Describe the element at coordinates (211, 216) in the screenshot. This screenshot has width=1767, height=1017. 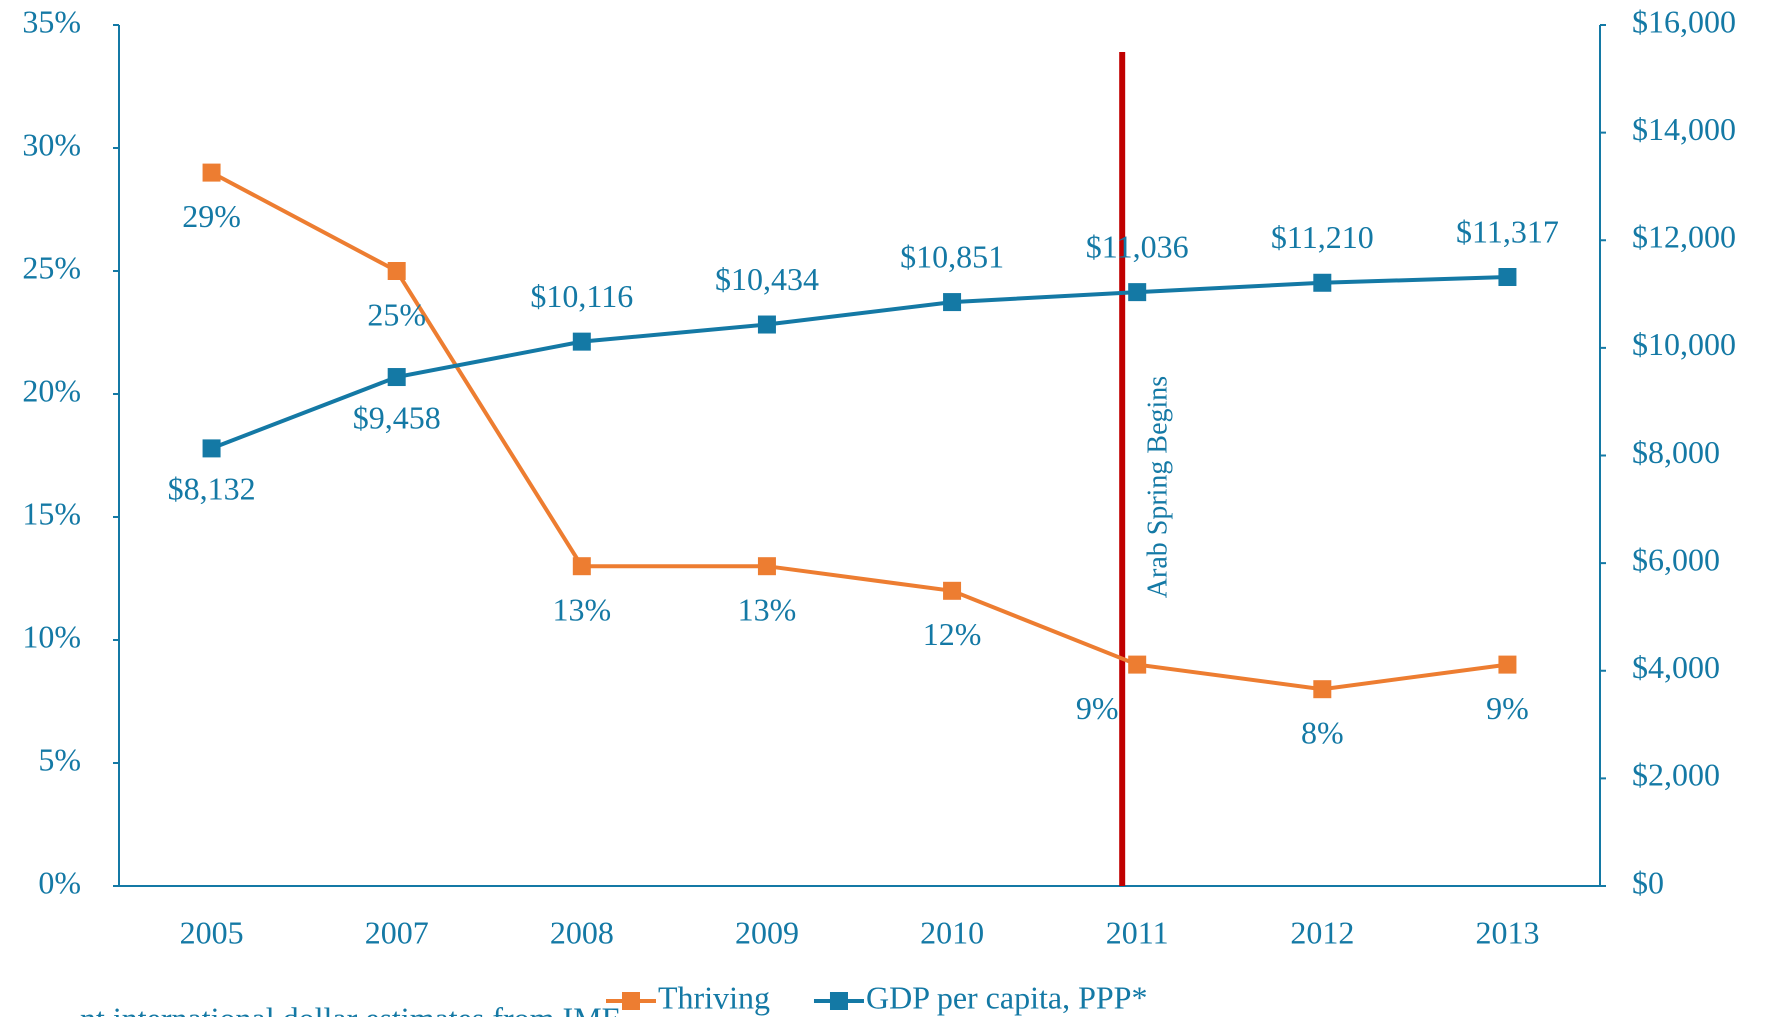
I see `data-label: 29%` at that location.